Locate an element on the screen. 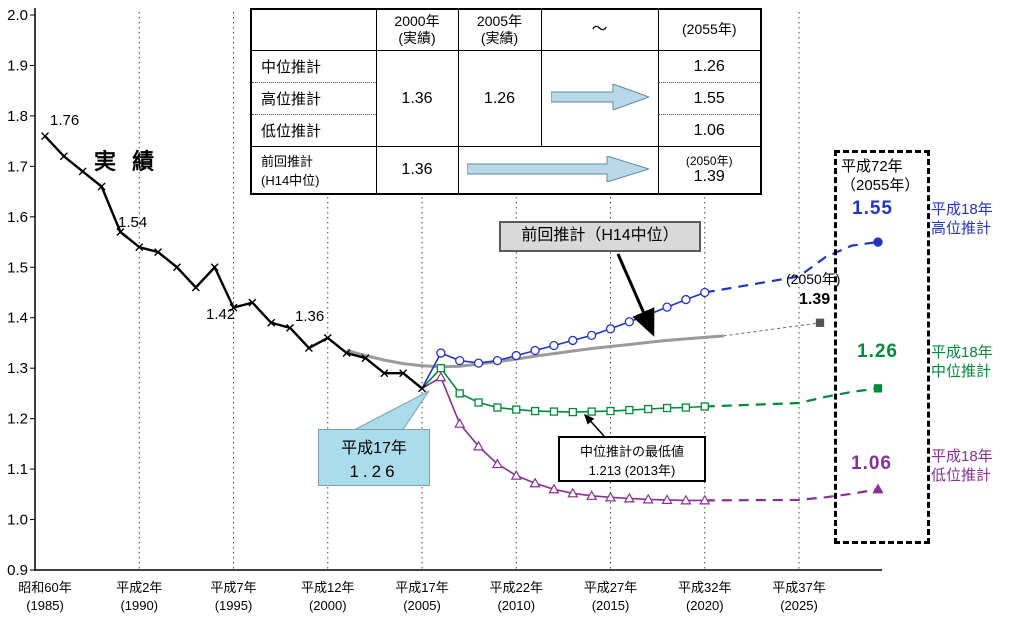 This screenshot has height=620, width=1010. projection-2055-box is located at coordinates (882, 347).